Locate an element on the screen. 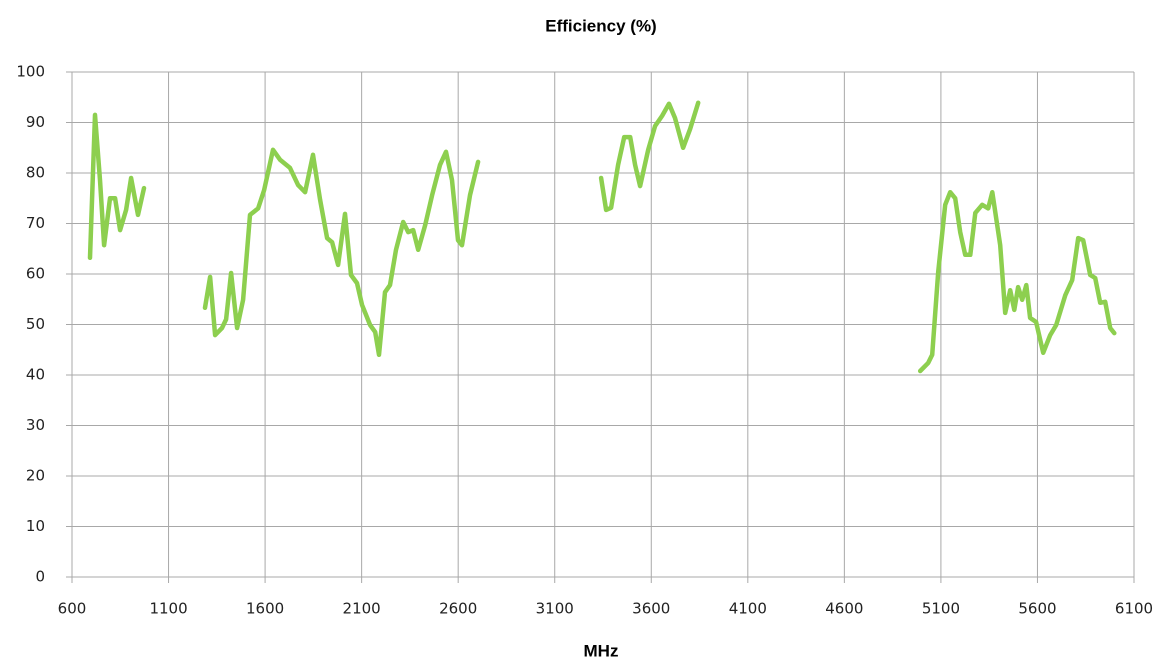  y-tick-label: 70 is located at coordinates (35, 223).